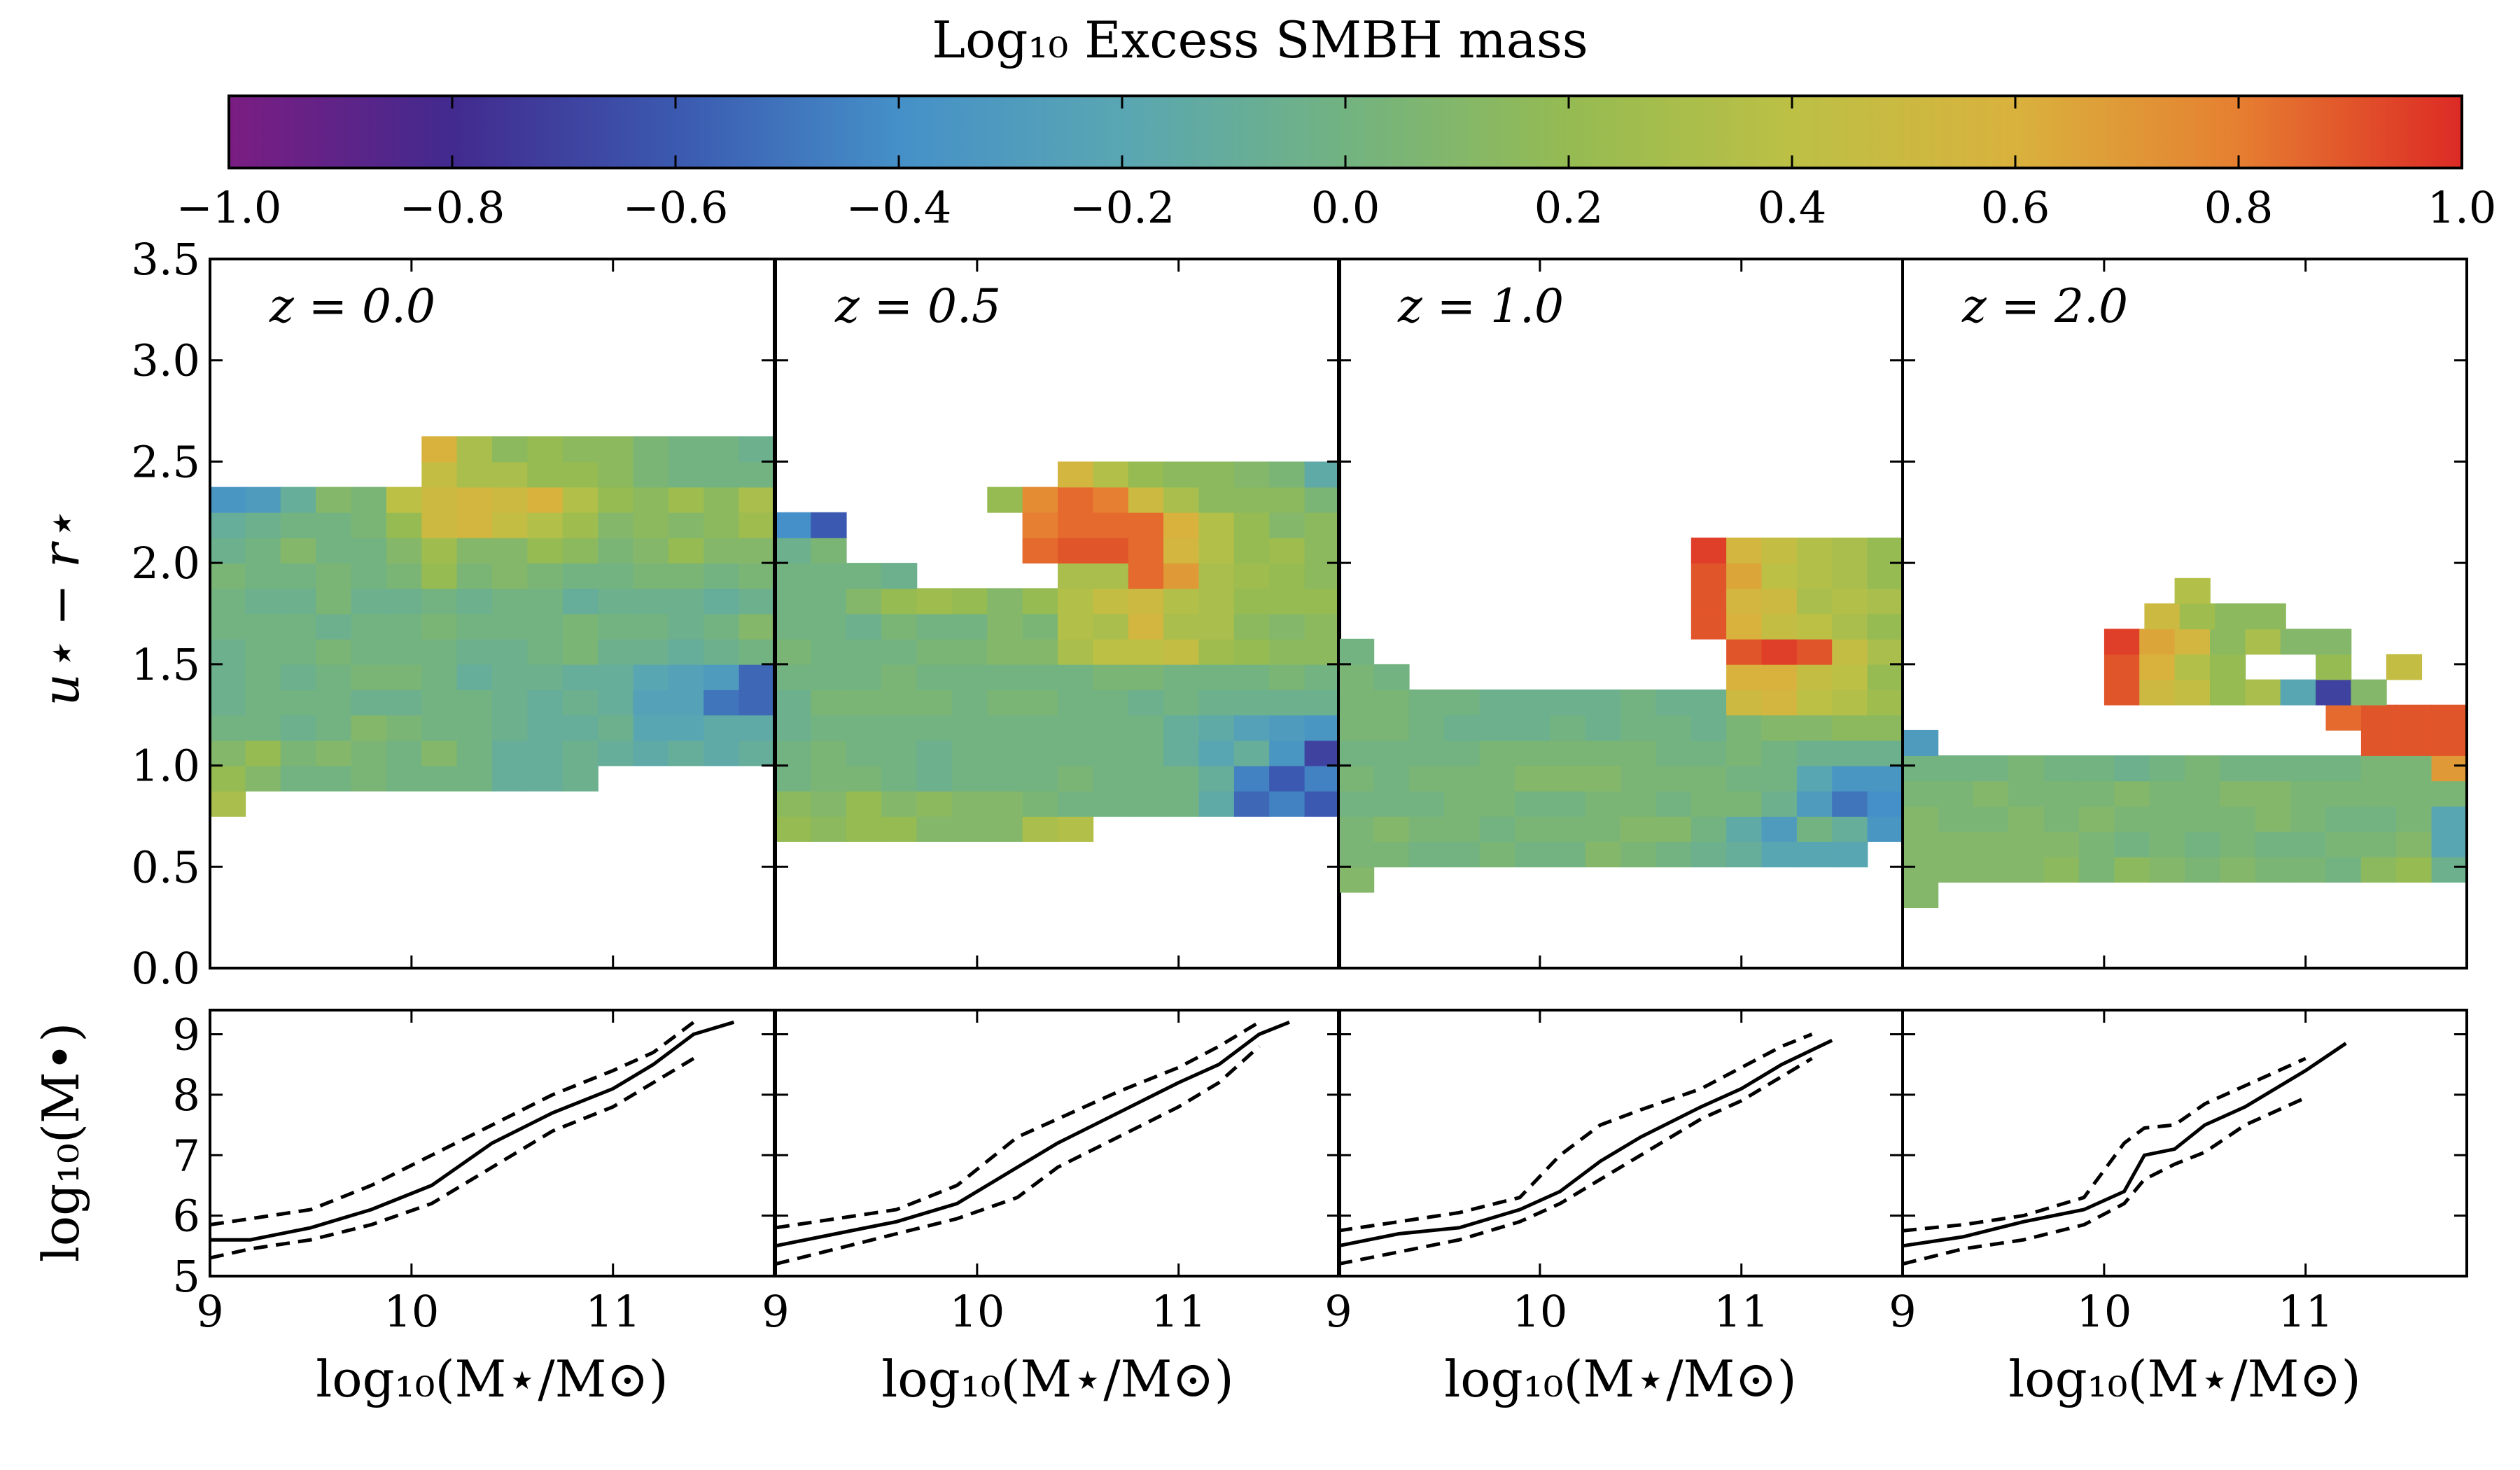 The width and height of the screenshot is (2520, 1470). I want to click on top-y-tick-label: 3.5, so click(165, 259).